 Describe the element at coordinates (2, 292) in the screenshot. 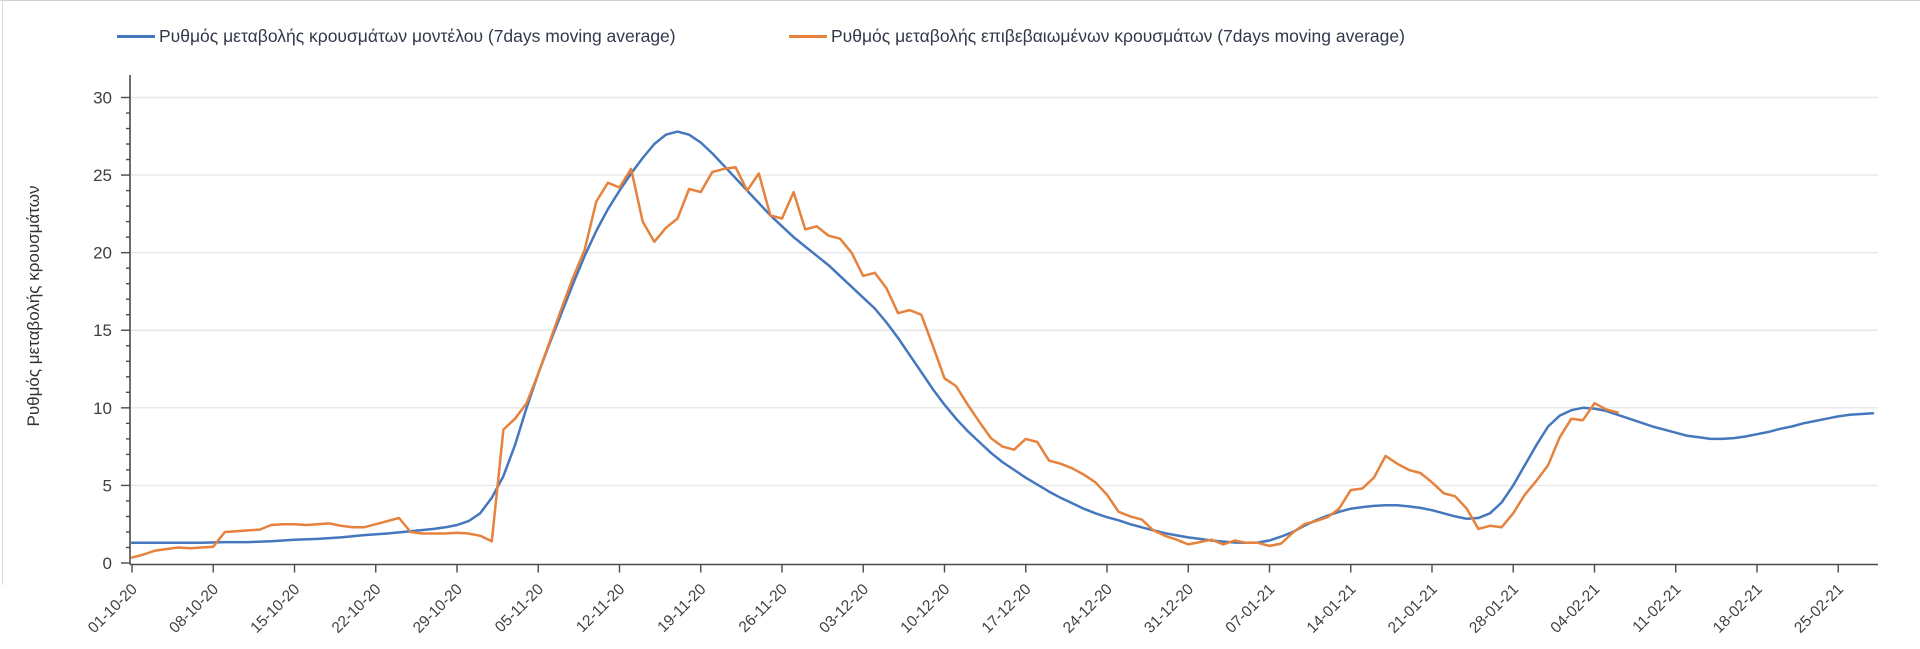

I see `window-left-border` at that location.